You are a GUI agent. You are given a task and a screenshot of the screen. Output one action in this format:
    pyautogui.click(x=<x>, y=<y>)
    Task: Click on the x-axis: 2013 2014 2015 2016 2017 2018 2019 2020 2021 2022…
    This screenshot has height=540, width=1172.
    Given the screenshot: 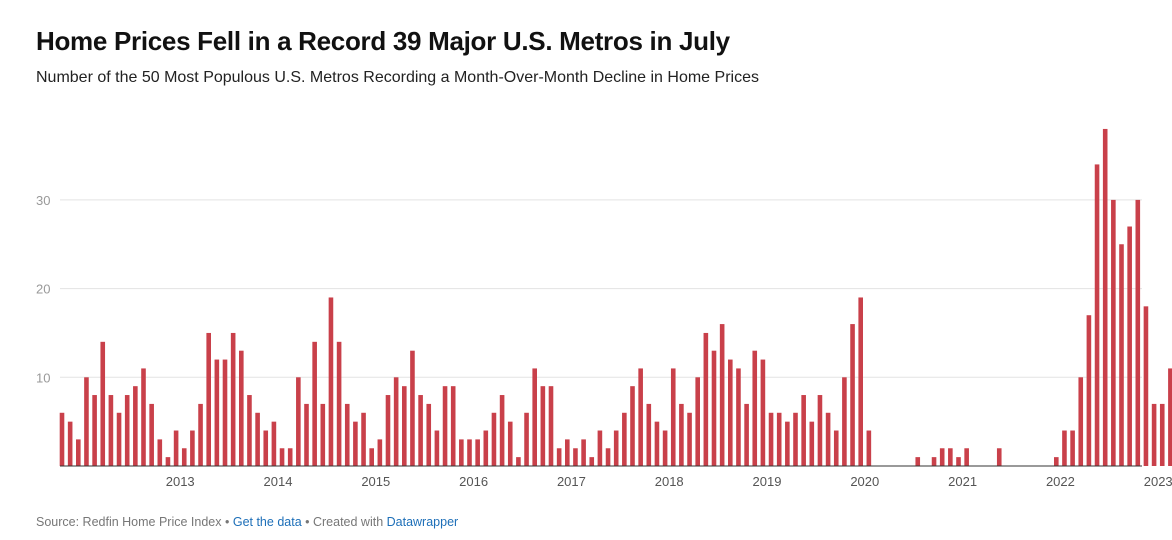 What is the action you would take?
    pyautogui.click(x=616, y=477)
    